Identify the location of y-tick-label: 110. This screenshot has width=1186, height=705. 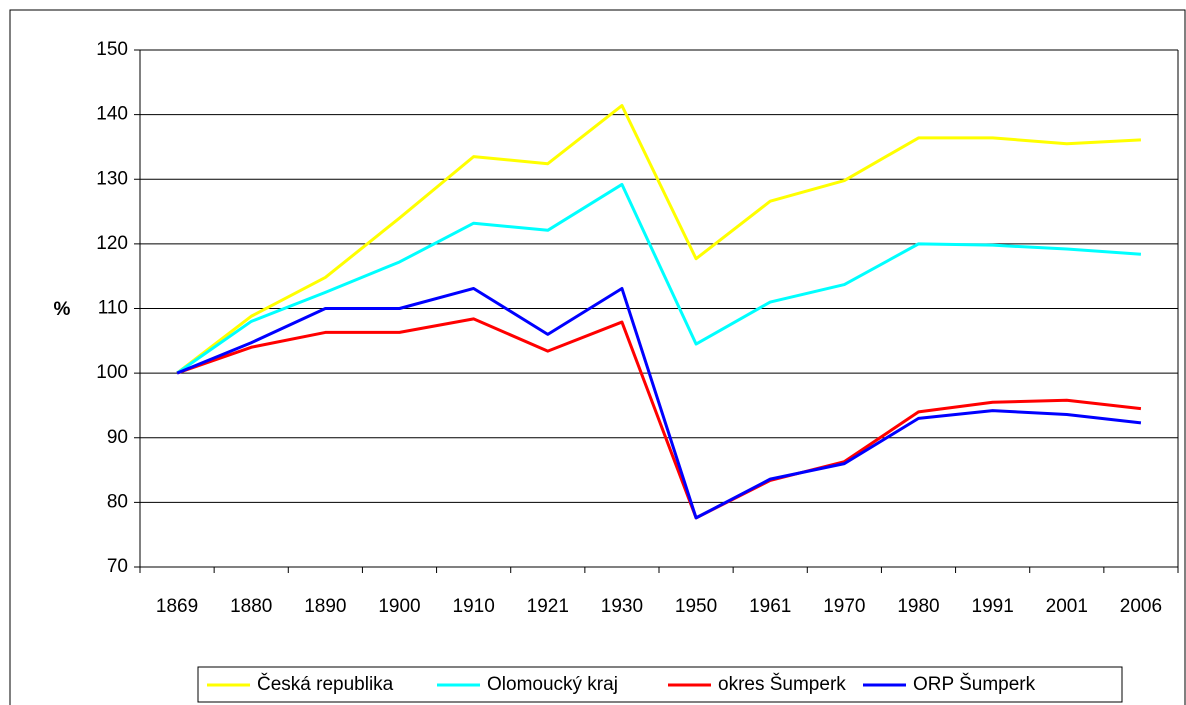
(113, 308).